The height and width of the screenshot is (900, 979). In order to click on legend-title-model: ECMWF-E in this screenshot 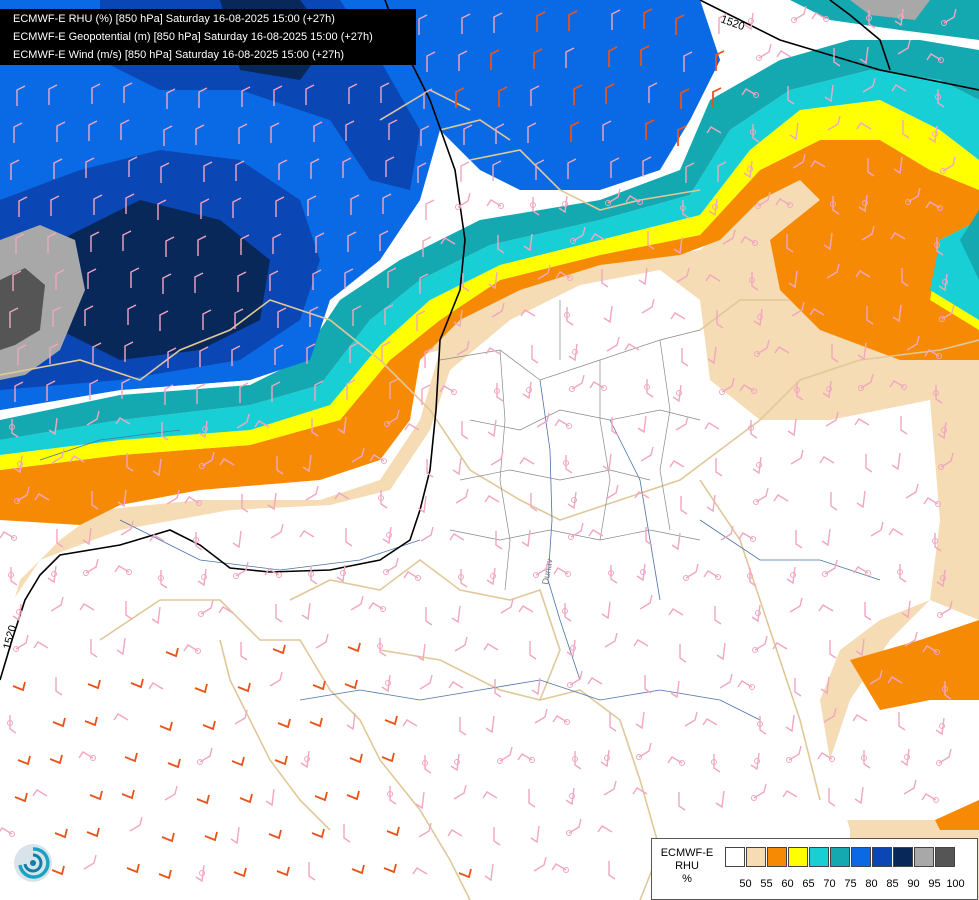, I will do `click(687, 853)`.